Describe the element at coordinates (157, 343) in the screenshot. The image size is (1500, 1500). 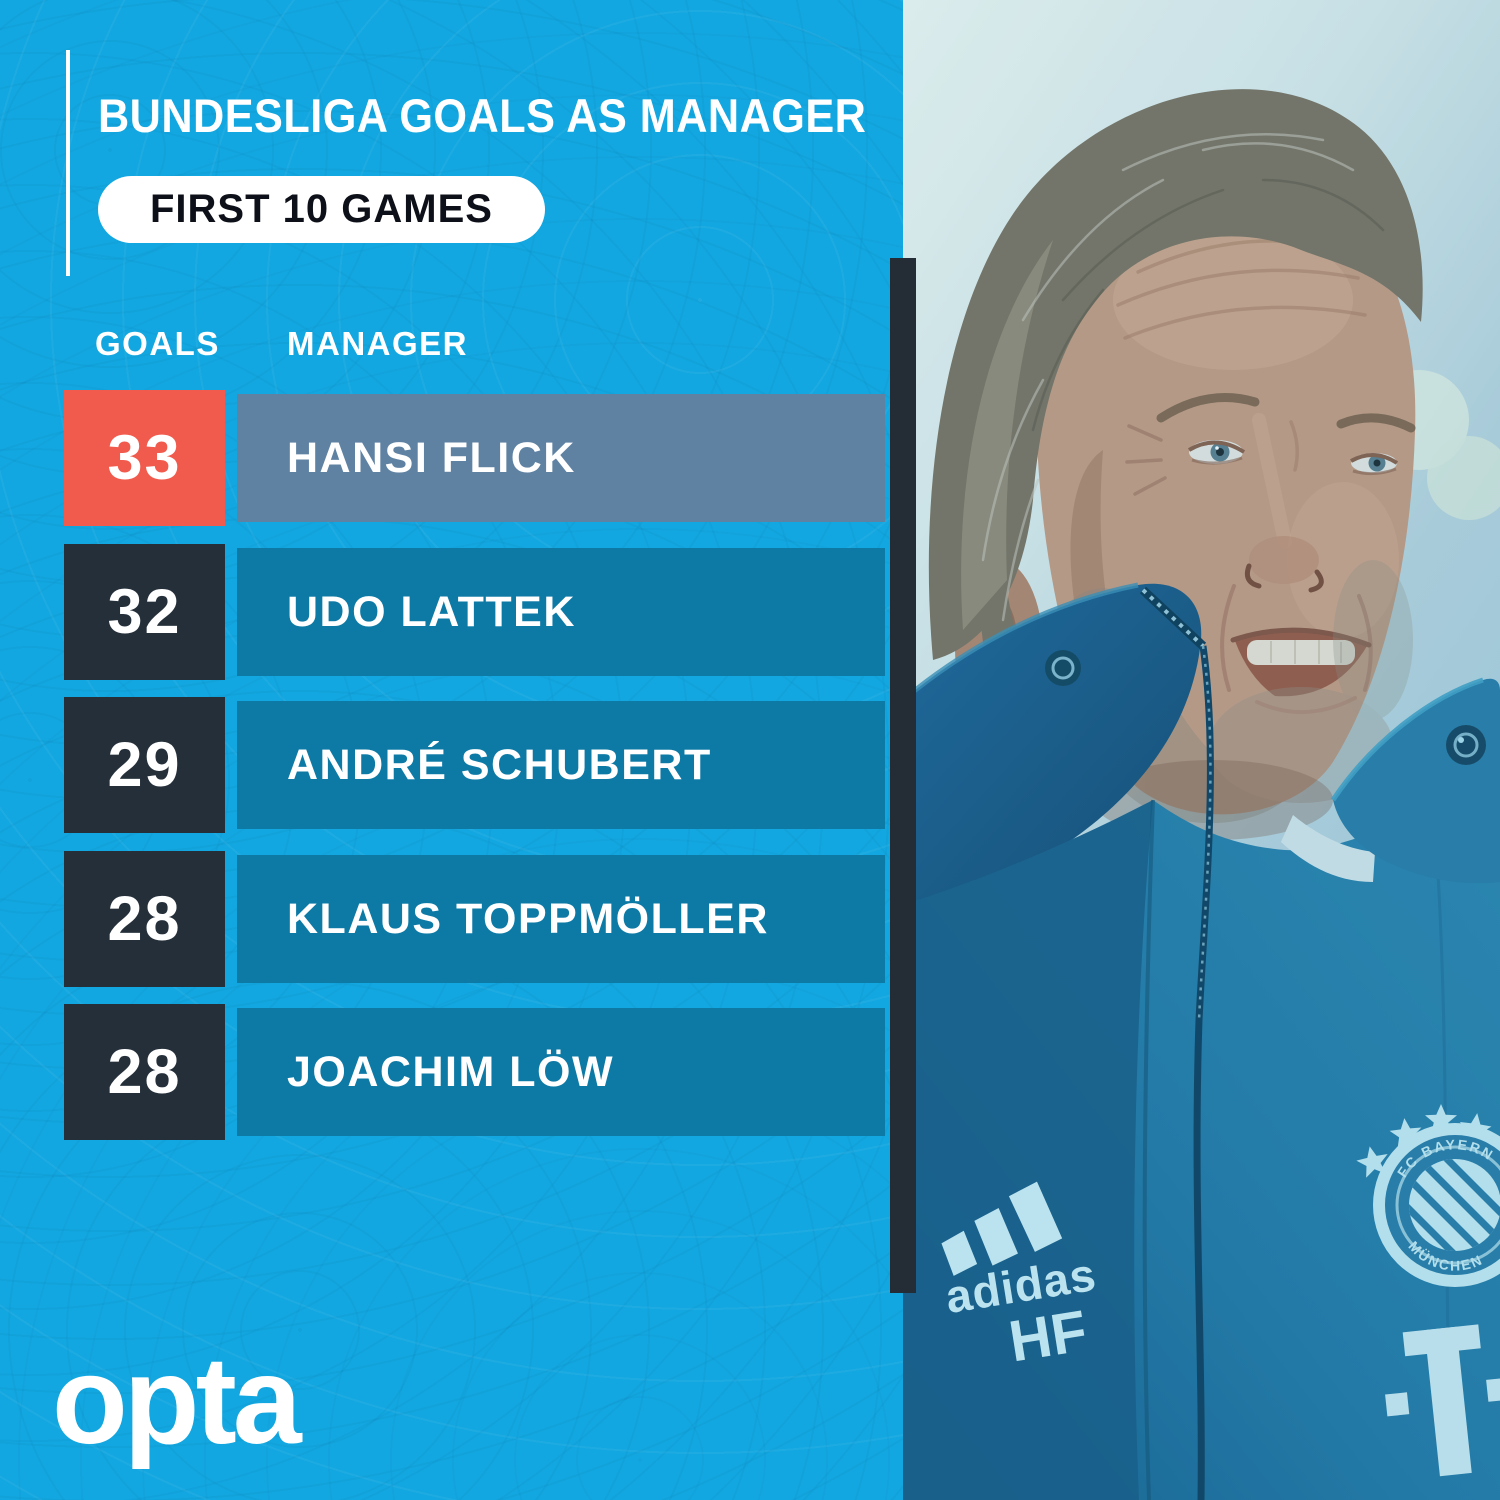
I see `column-header-goals: GOALS` at that location.